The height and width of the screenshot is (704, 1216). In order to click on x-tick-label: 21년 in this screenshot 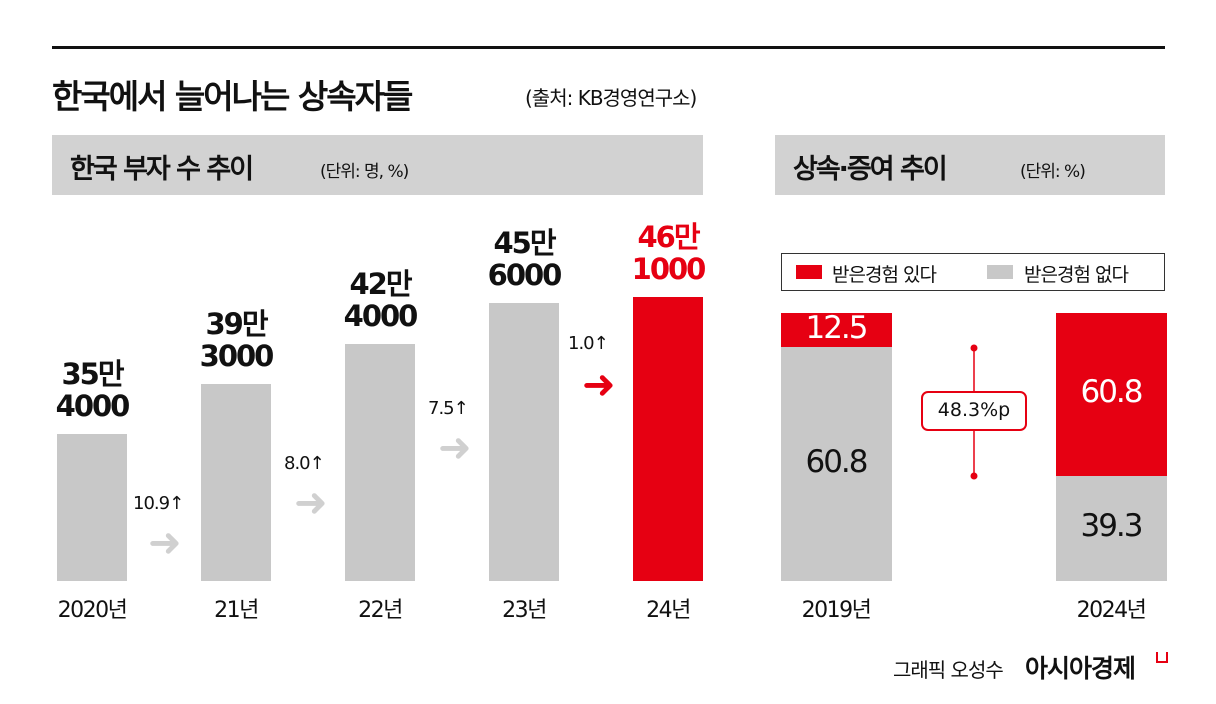, I will do `click(236, 610)`.